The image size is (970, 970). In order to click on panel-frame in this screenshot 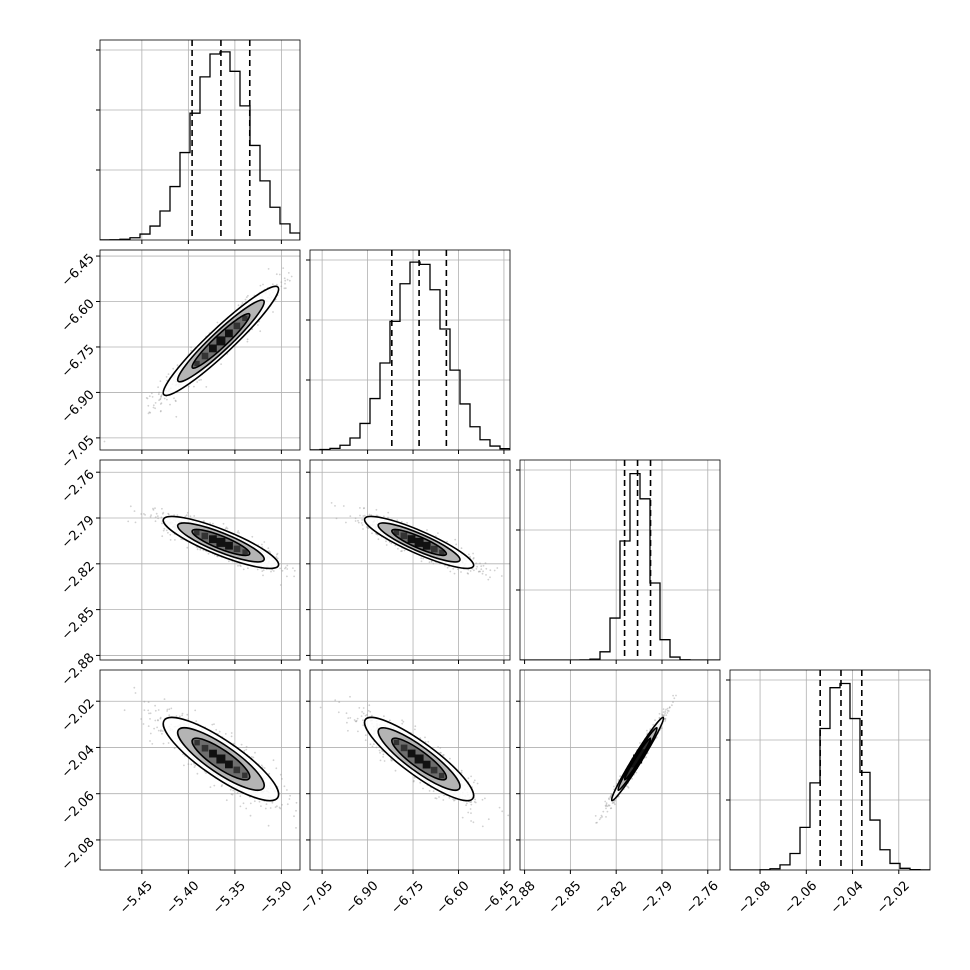, I will do `click(830, 770)`.